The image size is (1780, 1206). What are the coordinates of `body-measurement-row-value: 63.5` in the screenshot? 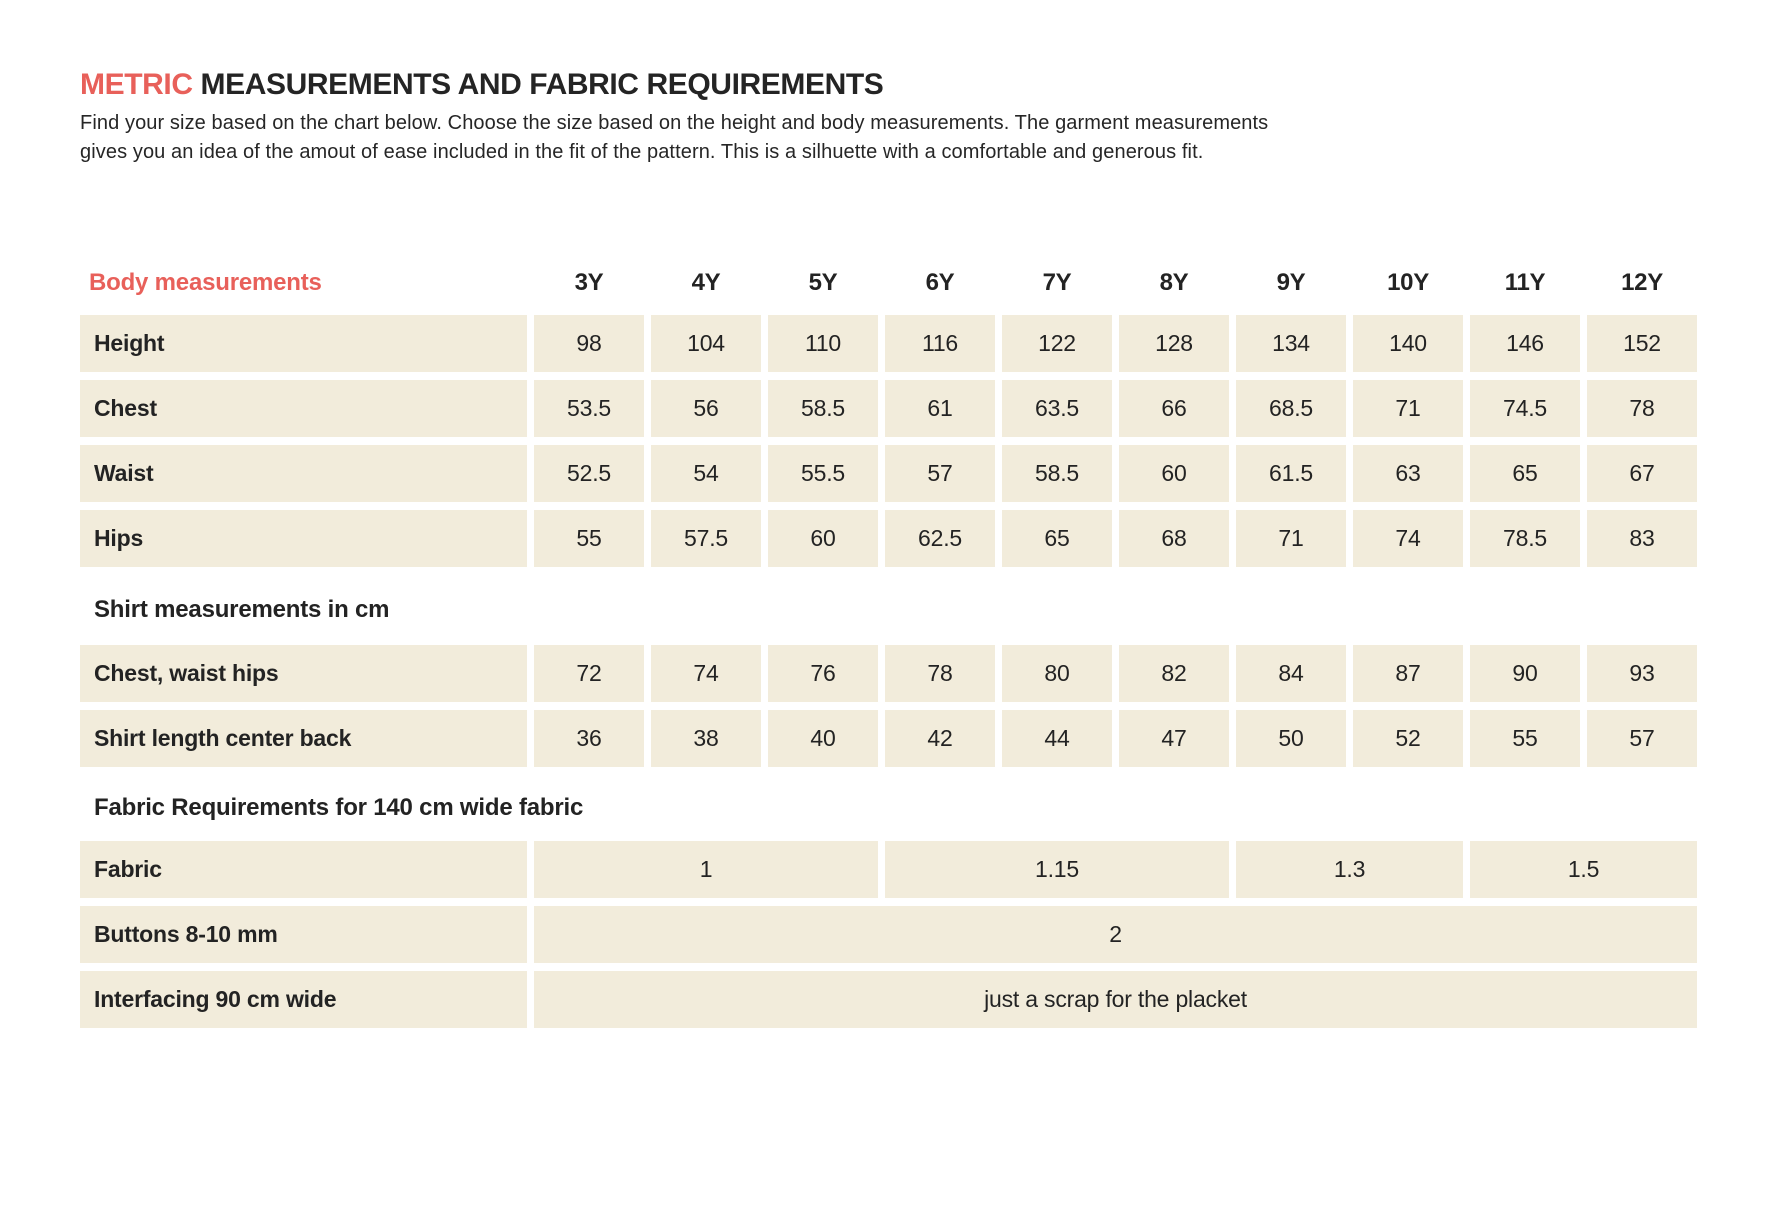 It's located at (1057, 408).